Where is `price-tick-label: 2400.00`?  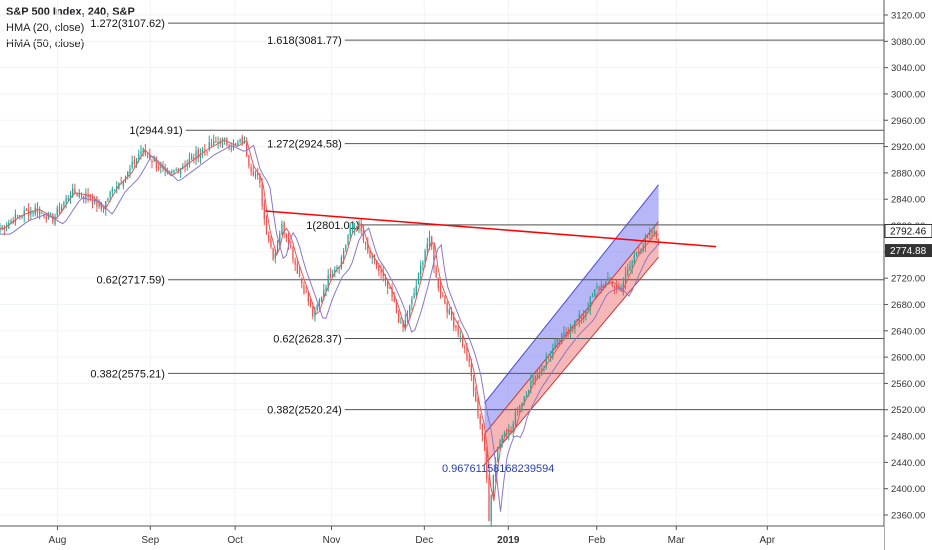
price-tick-label: 2400.00 is located at coordinates (908, 489).